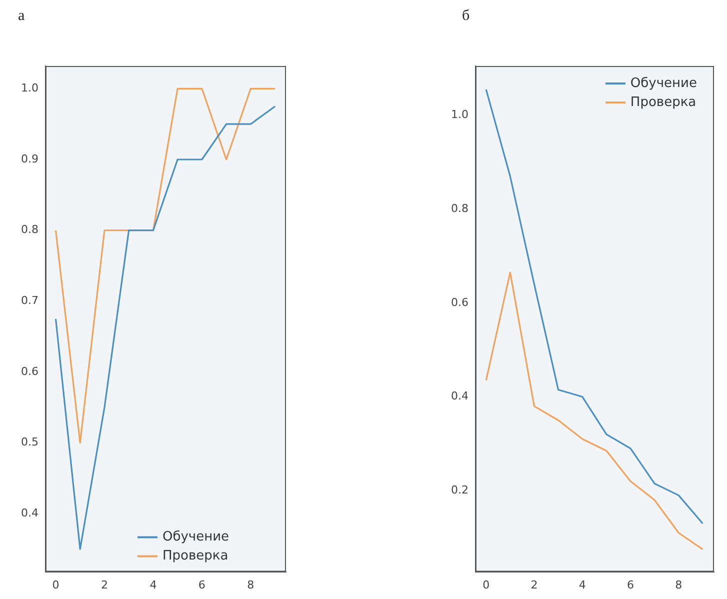 The height and width of the screenshot is (599, 727). Describe the element at coordinates (29, 301) in the screenshot. I see `y-tick-label: 0.7` at that location.